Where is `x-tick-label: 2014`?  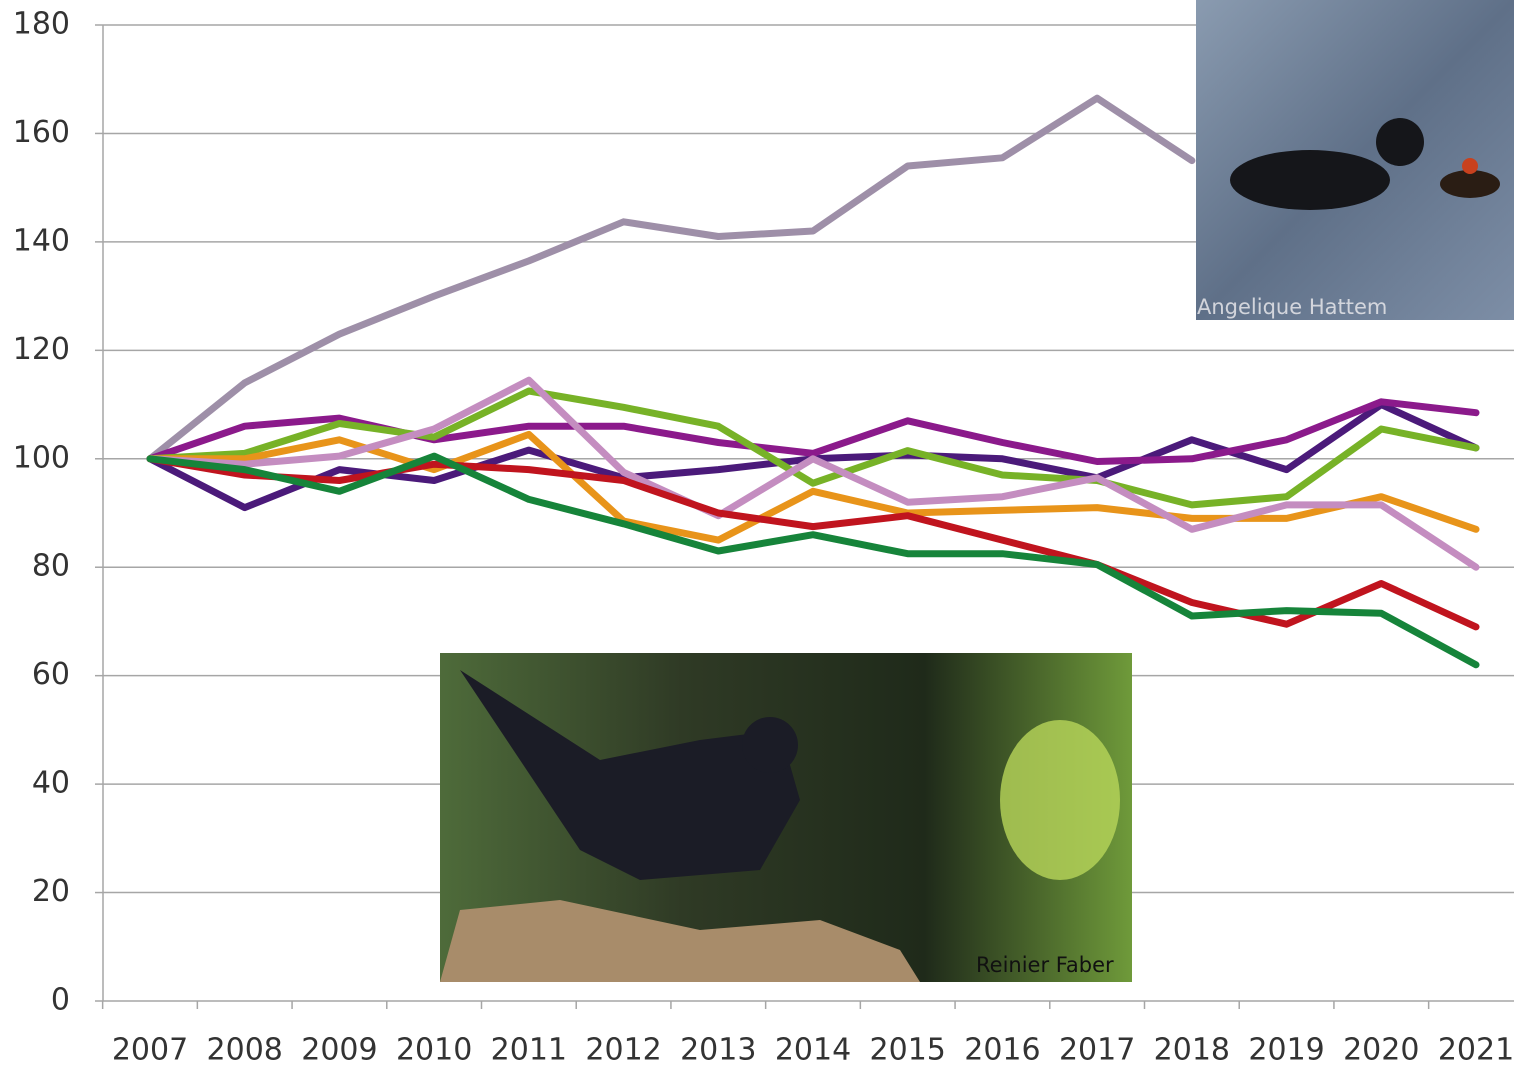 x-tick-label: 2014 is located at coordinates (813, 1050).